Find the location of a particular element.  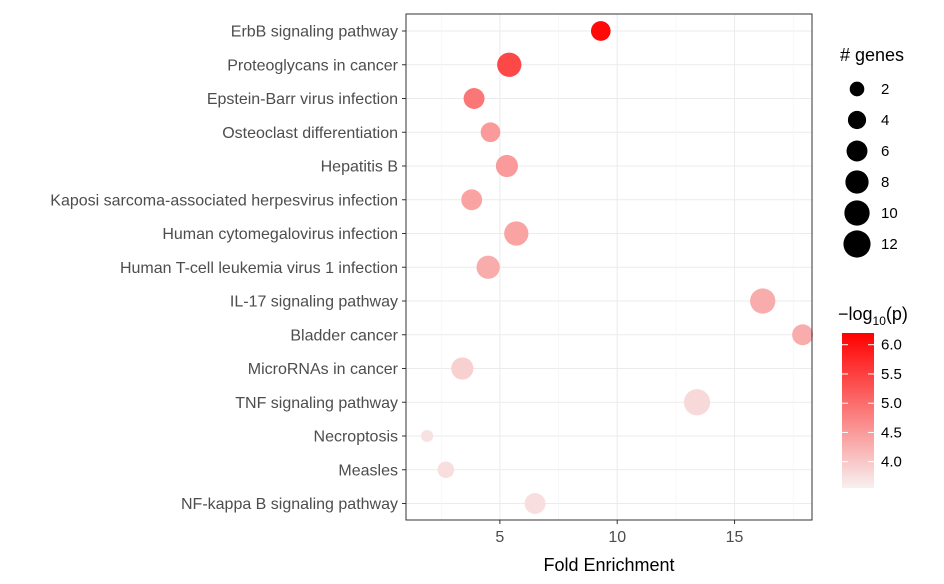

color-legend-title-suffix: (p) is located at coordinates (897, 314).